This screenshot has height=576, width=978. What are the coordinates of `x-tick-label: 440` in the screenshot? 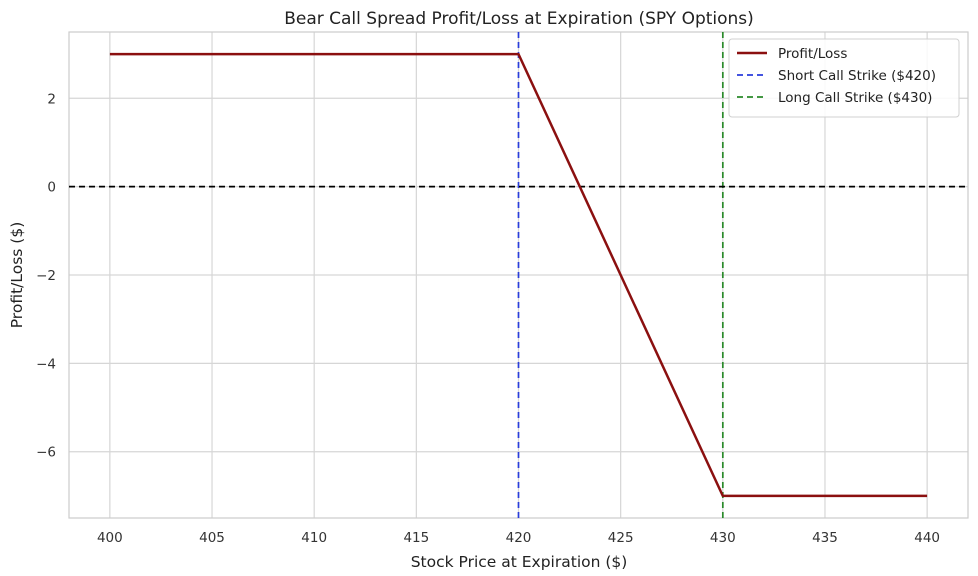 It's located at (927, 538).